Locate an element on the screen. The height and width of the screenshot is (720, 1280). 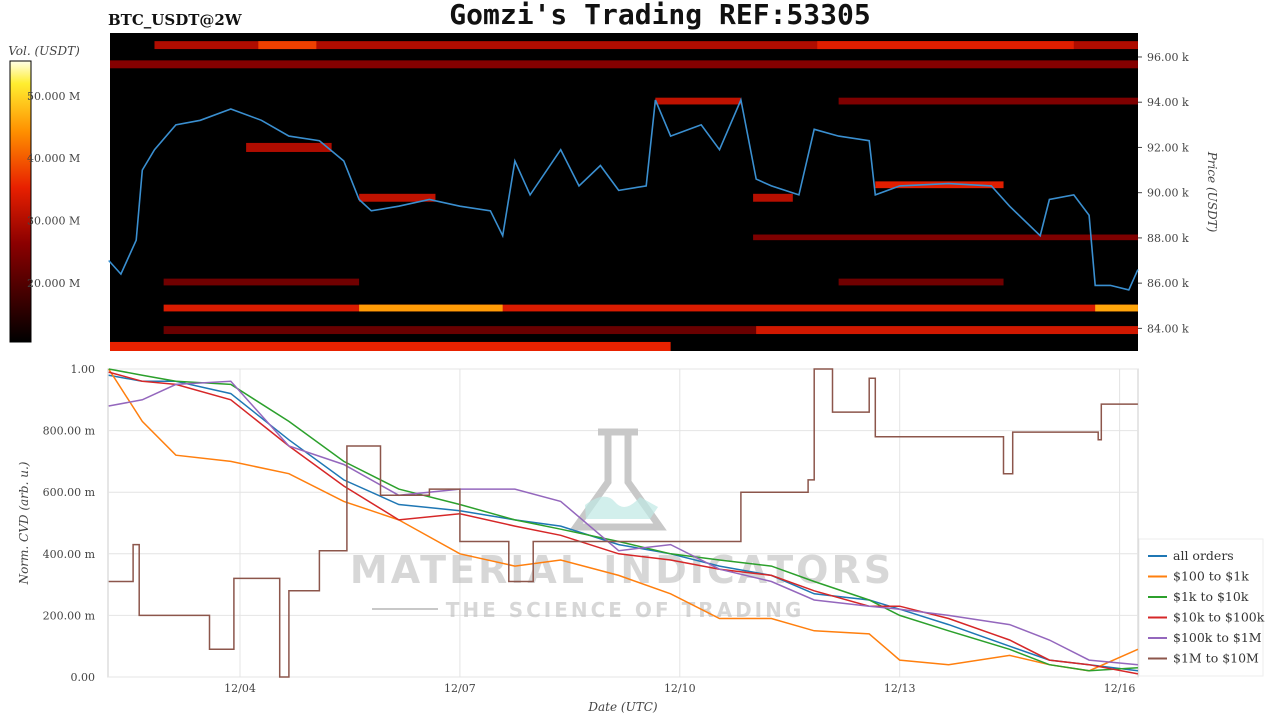
x-tick-label: 12/04 is located at coordinates (240, 688).